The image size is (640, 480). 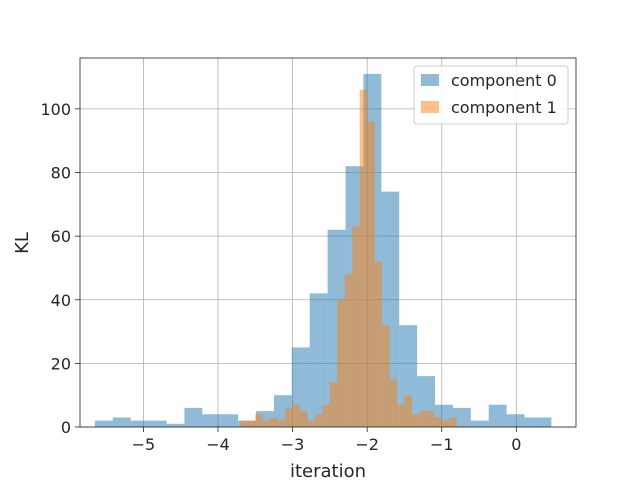 I want to click on x-axis-label: iteration, so click(x=328, y=470).